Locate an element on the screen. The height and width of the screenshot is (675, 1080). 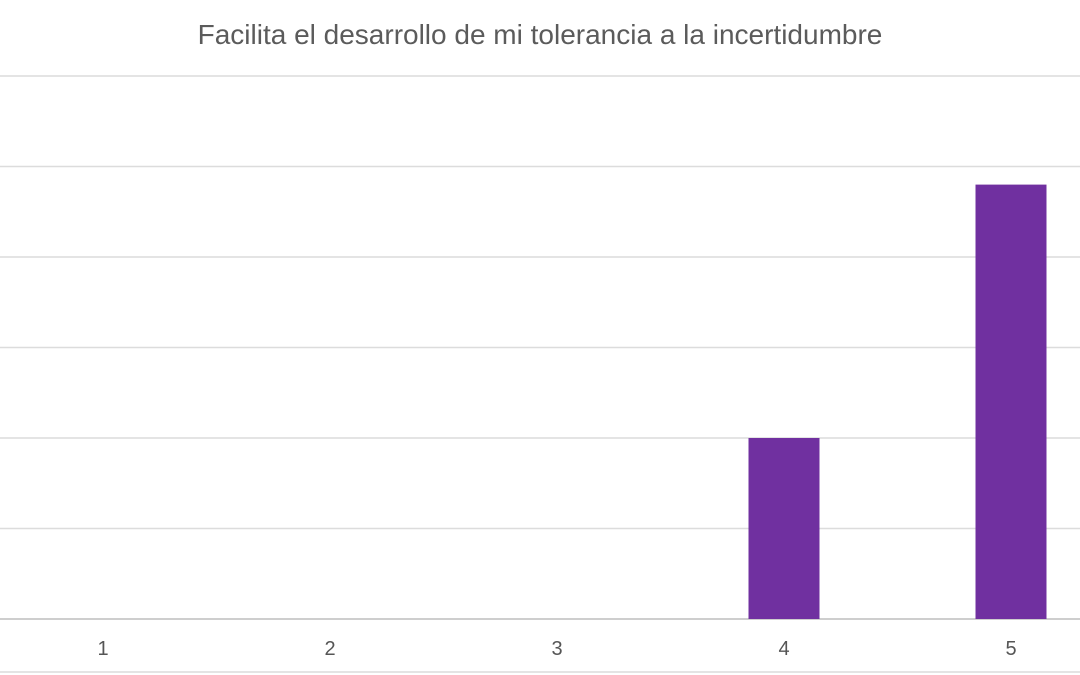
x-tick-label-3: 3 is located at coordinates (556, 649).